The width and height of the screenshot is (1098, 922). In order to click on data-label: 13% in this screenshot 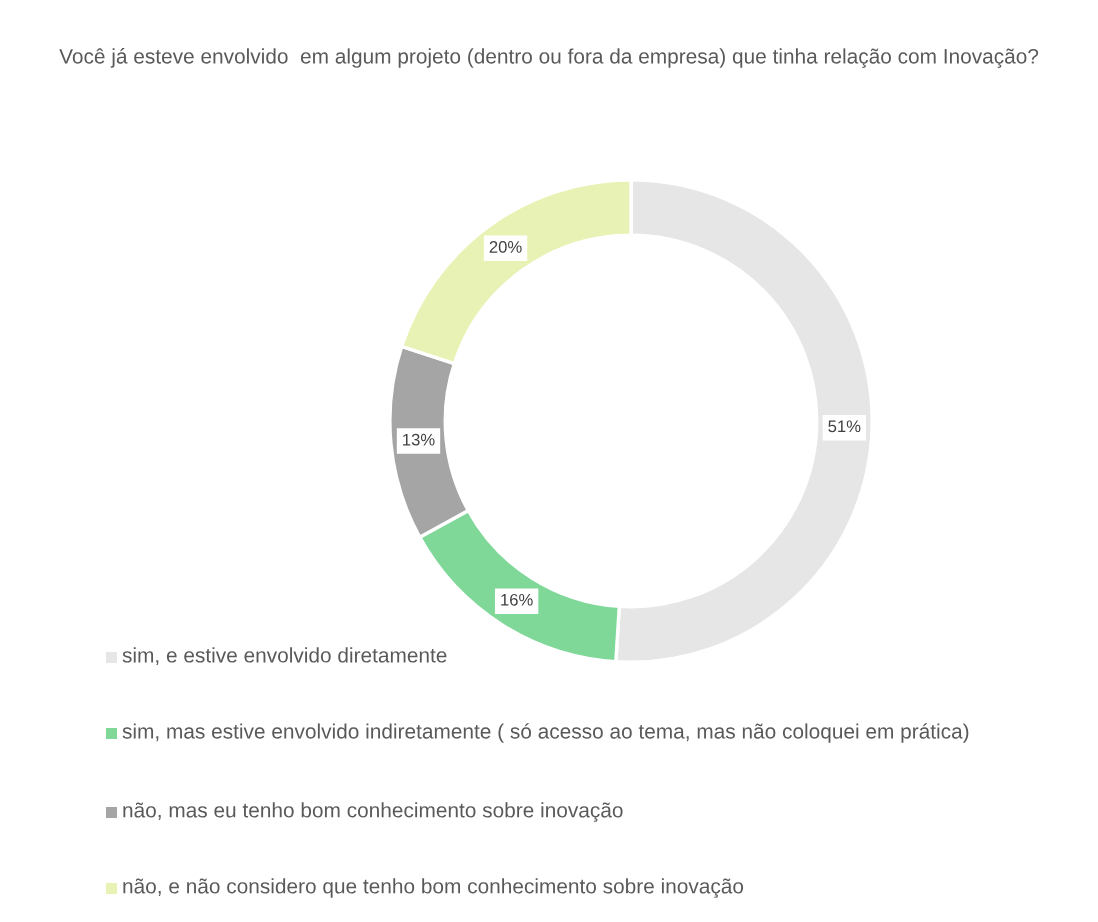, I will do `click(419, 439)`.